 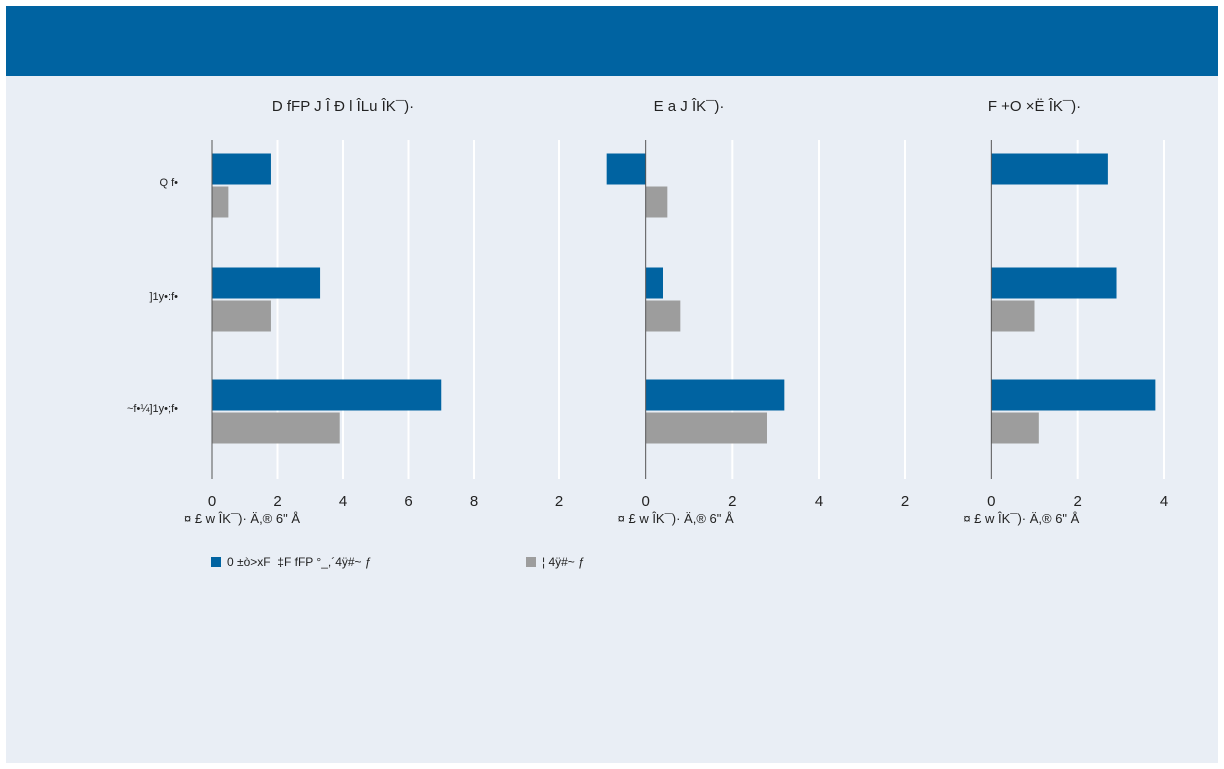 What do you see at coordinates (299, 562) in the screenshot?
I see `legend-label-series1: 0 ±ò>xF ‡F fFP °_,´4ÿ#~ ƒ` at bounding box center [299, 562].